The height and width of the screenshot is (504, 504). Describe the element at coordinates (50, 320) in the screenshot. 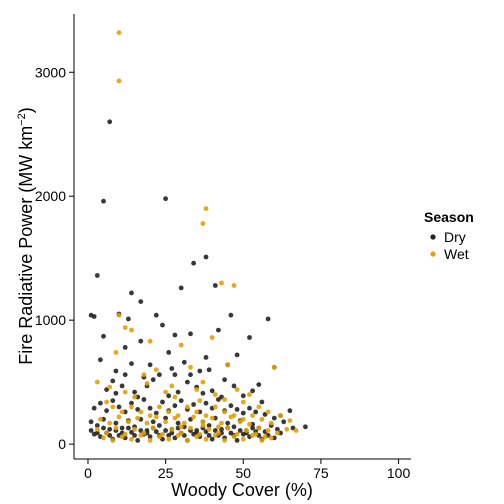

I see `y-tick-label-1: 1000` at that location.